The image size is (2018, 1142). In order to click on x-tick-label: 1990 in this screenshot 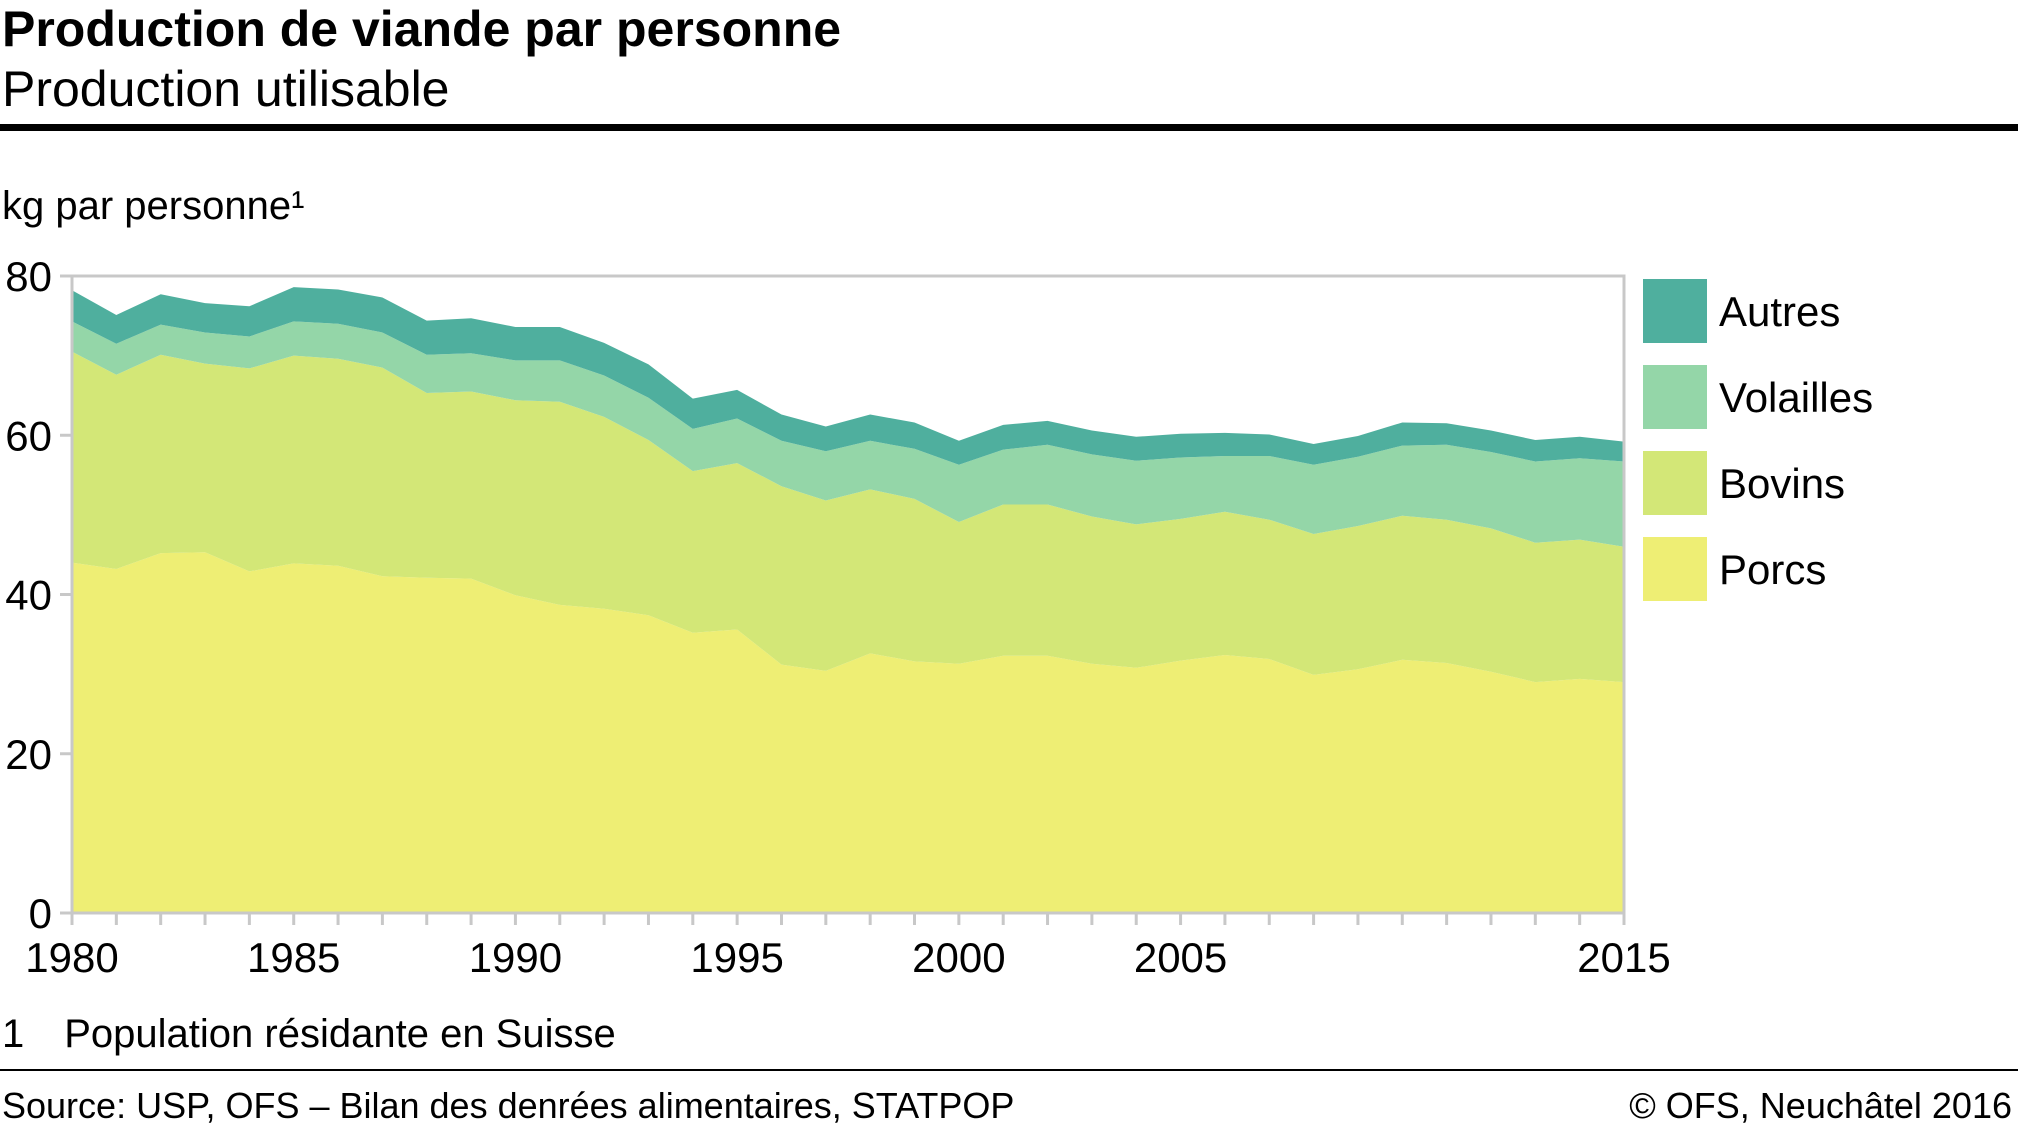, I will do `click(515, 957)`.